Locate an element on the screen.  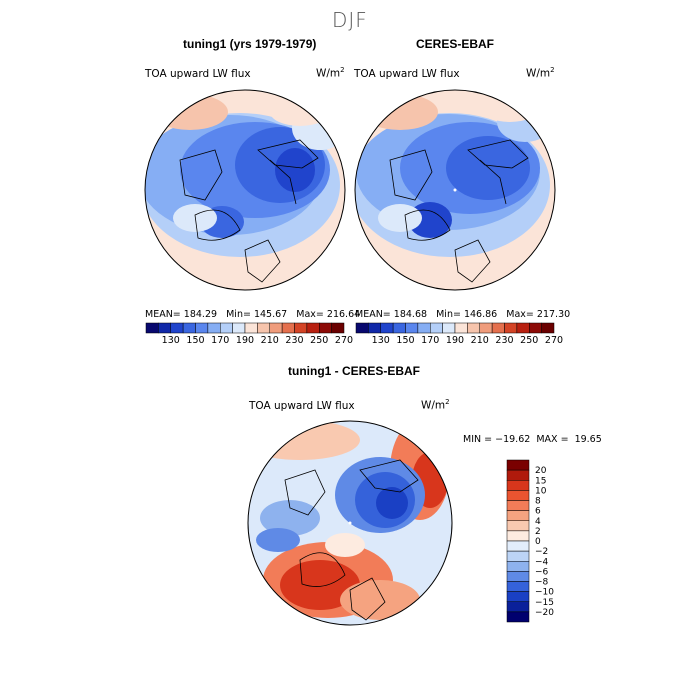
season-title: DJF is located at coordinates (350, 20).